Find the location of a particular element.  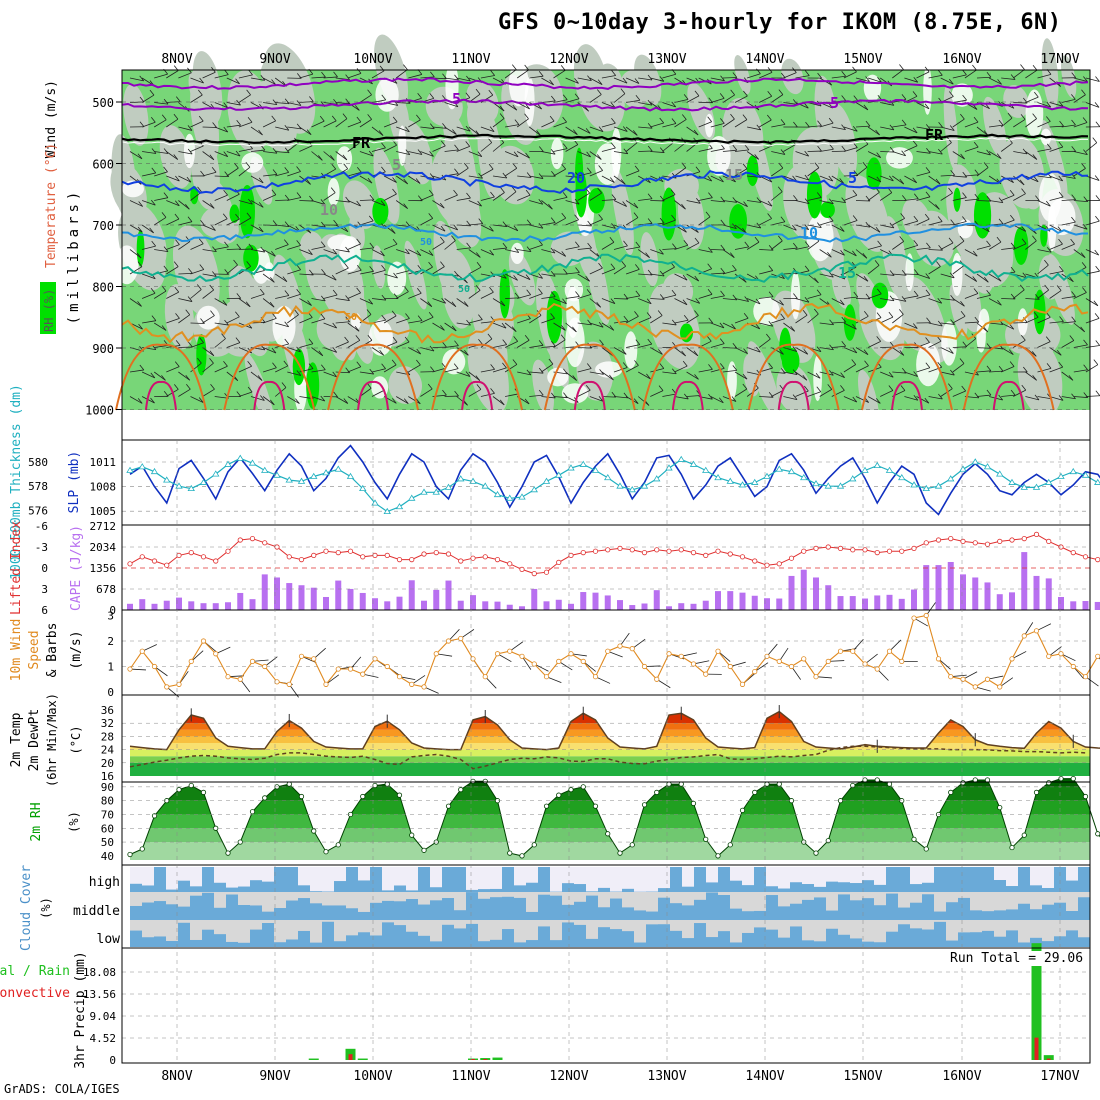

precip-tick-label: 13.56 is located at coordinates (99, 994).